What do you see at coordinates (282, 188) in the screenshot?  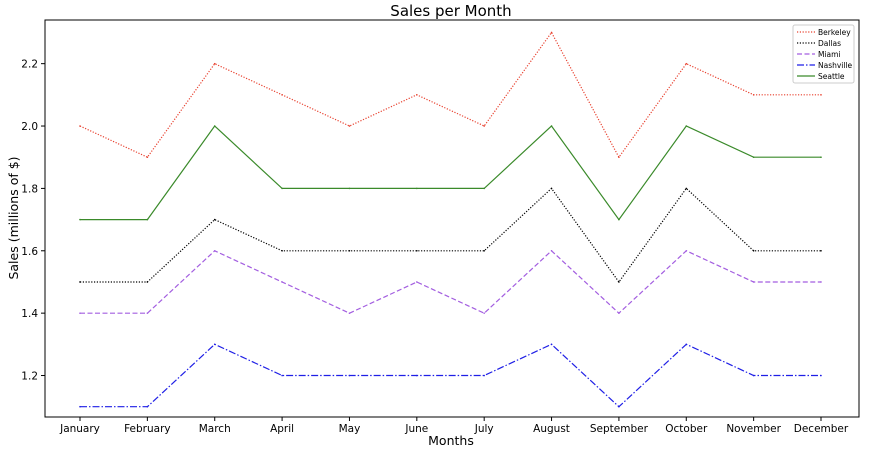 I see `point-seattle-april` at bounding box center [282, 188].